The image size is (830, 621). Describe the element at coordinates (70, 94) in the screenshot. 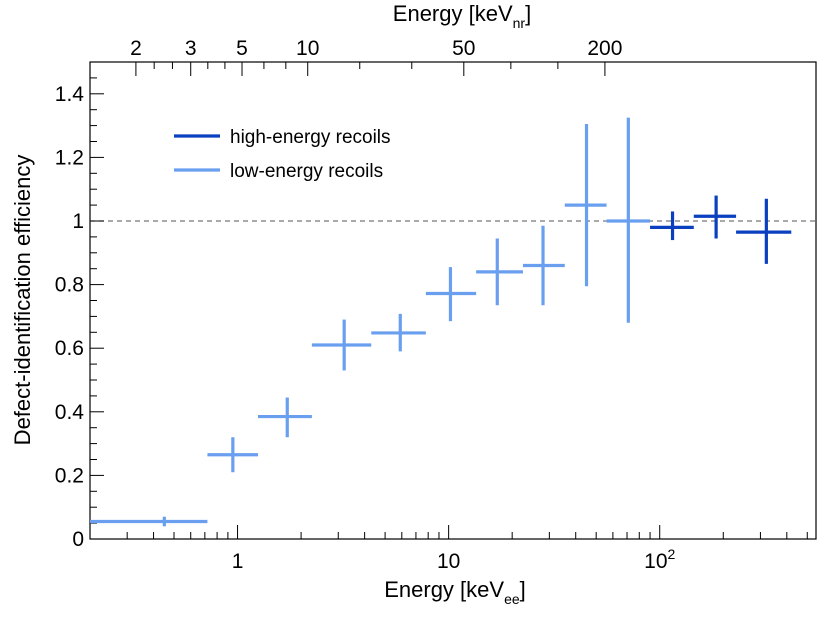

I see `y-tick-label: 1.4` at that location.